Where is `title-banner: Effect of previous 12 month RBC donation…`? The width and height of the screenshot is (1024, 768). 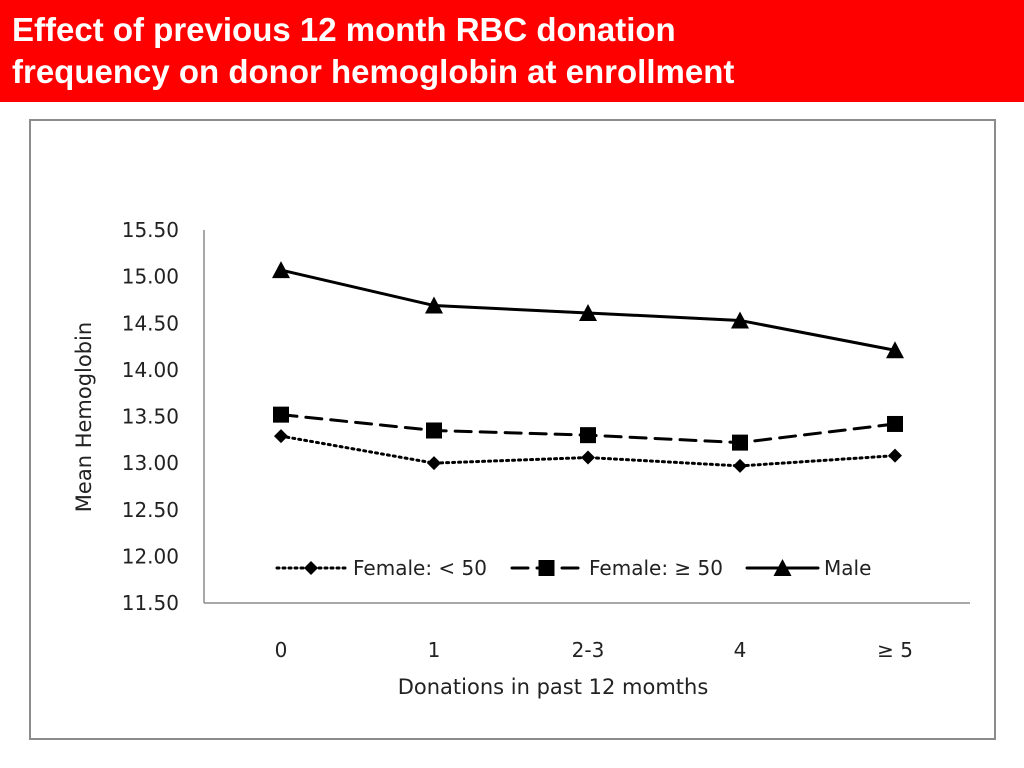
title-banner: Effect of previous 12 month RBC donation… is located at coordinates (512, 51).